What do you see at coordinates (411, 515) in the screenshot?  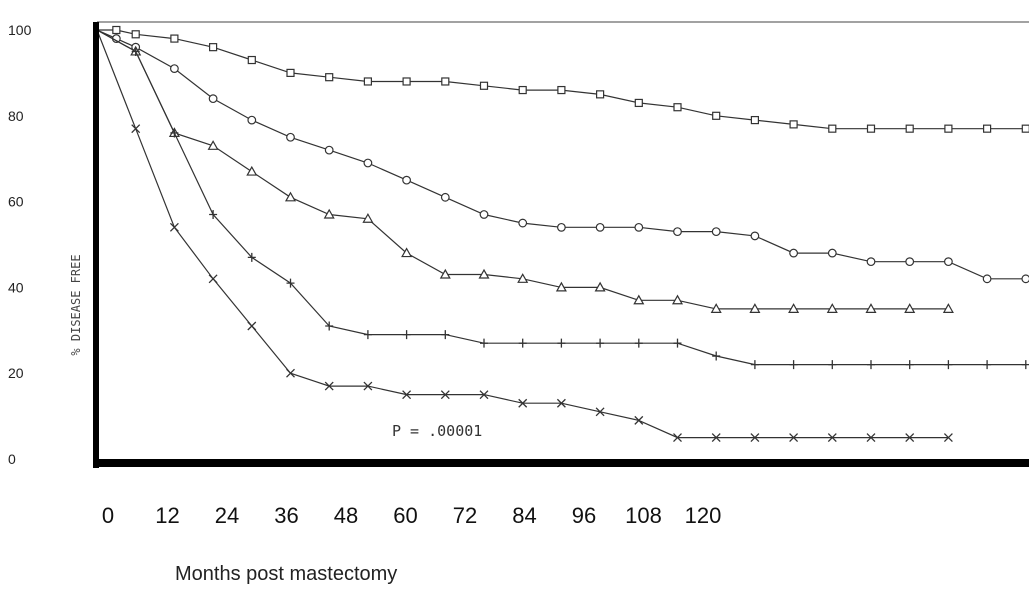 I see `x-tick-labels: 0 12 24 36 48 60 72 84 96 108 120` at bounding box center [411, 515].